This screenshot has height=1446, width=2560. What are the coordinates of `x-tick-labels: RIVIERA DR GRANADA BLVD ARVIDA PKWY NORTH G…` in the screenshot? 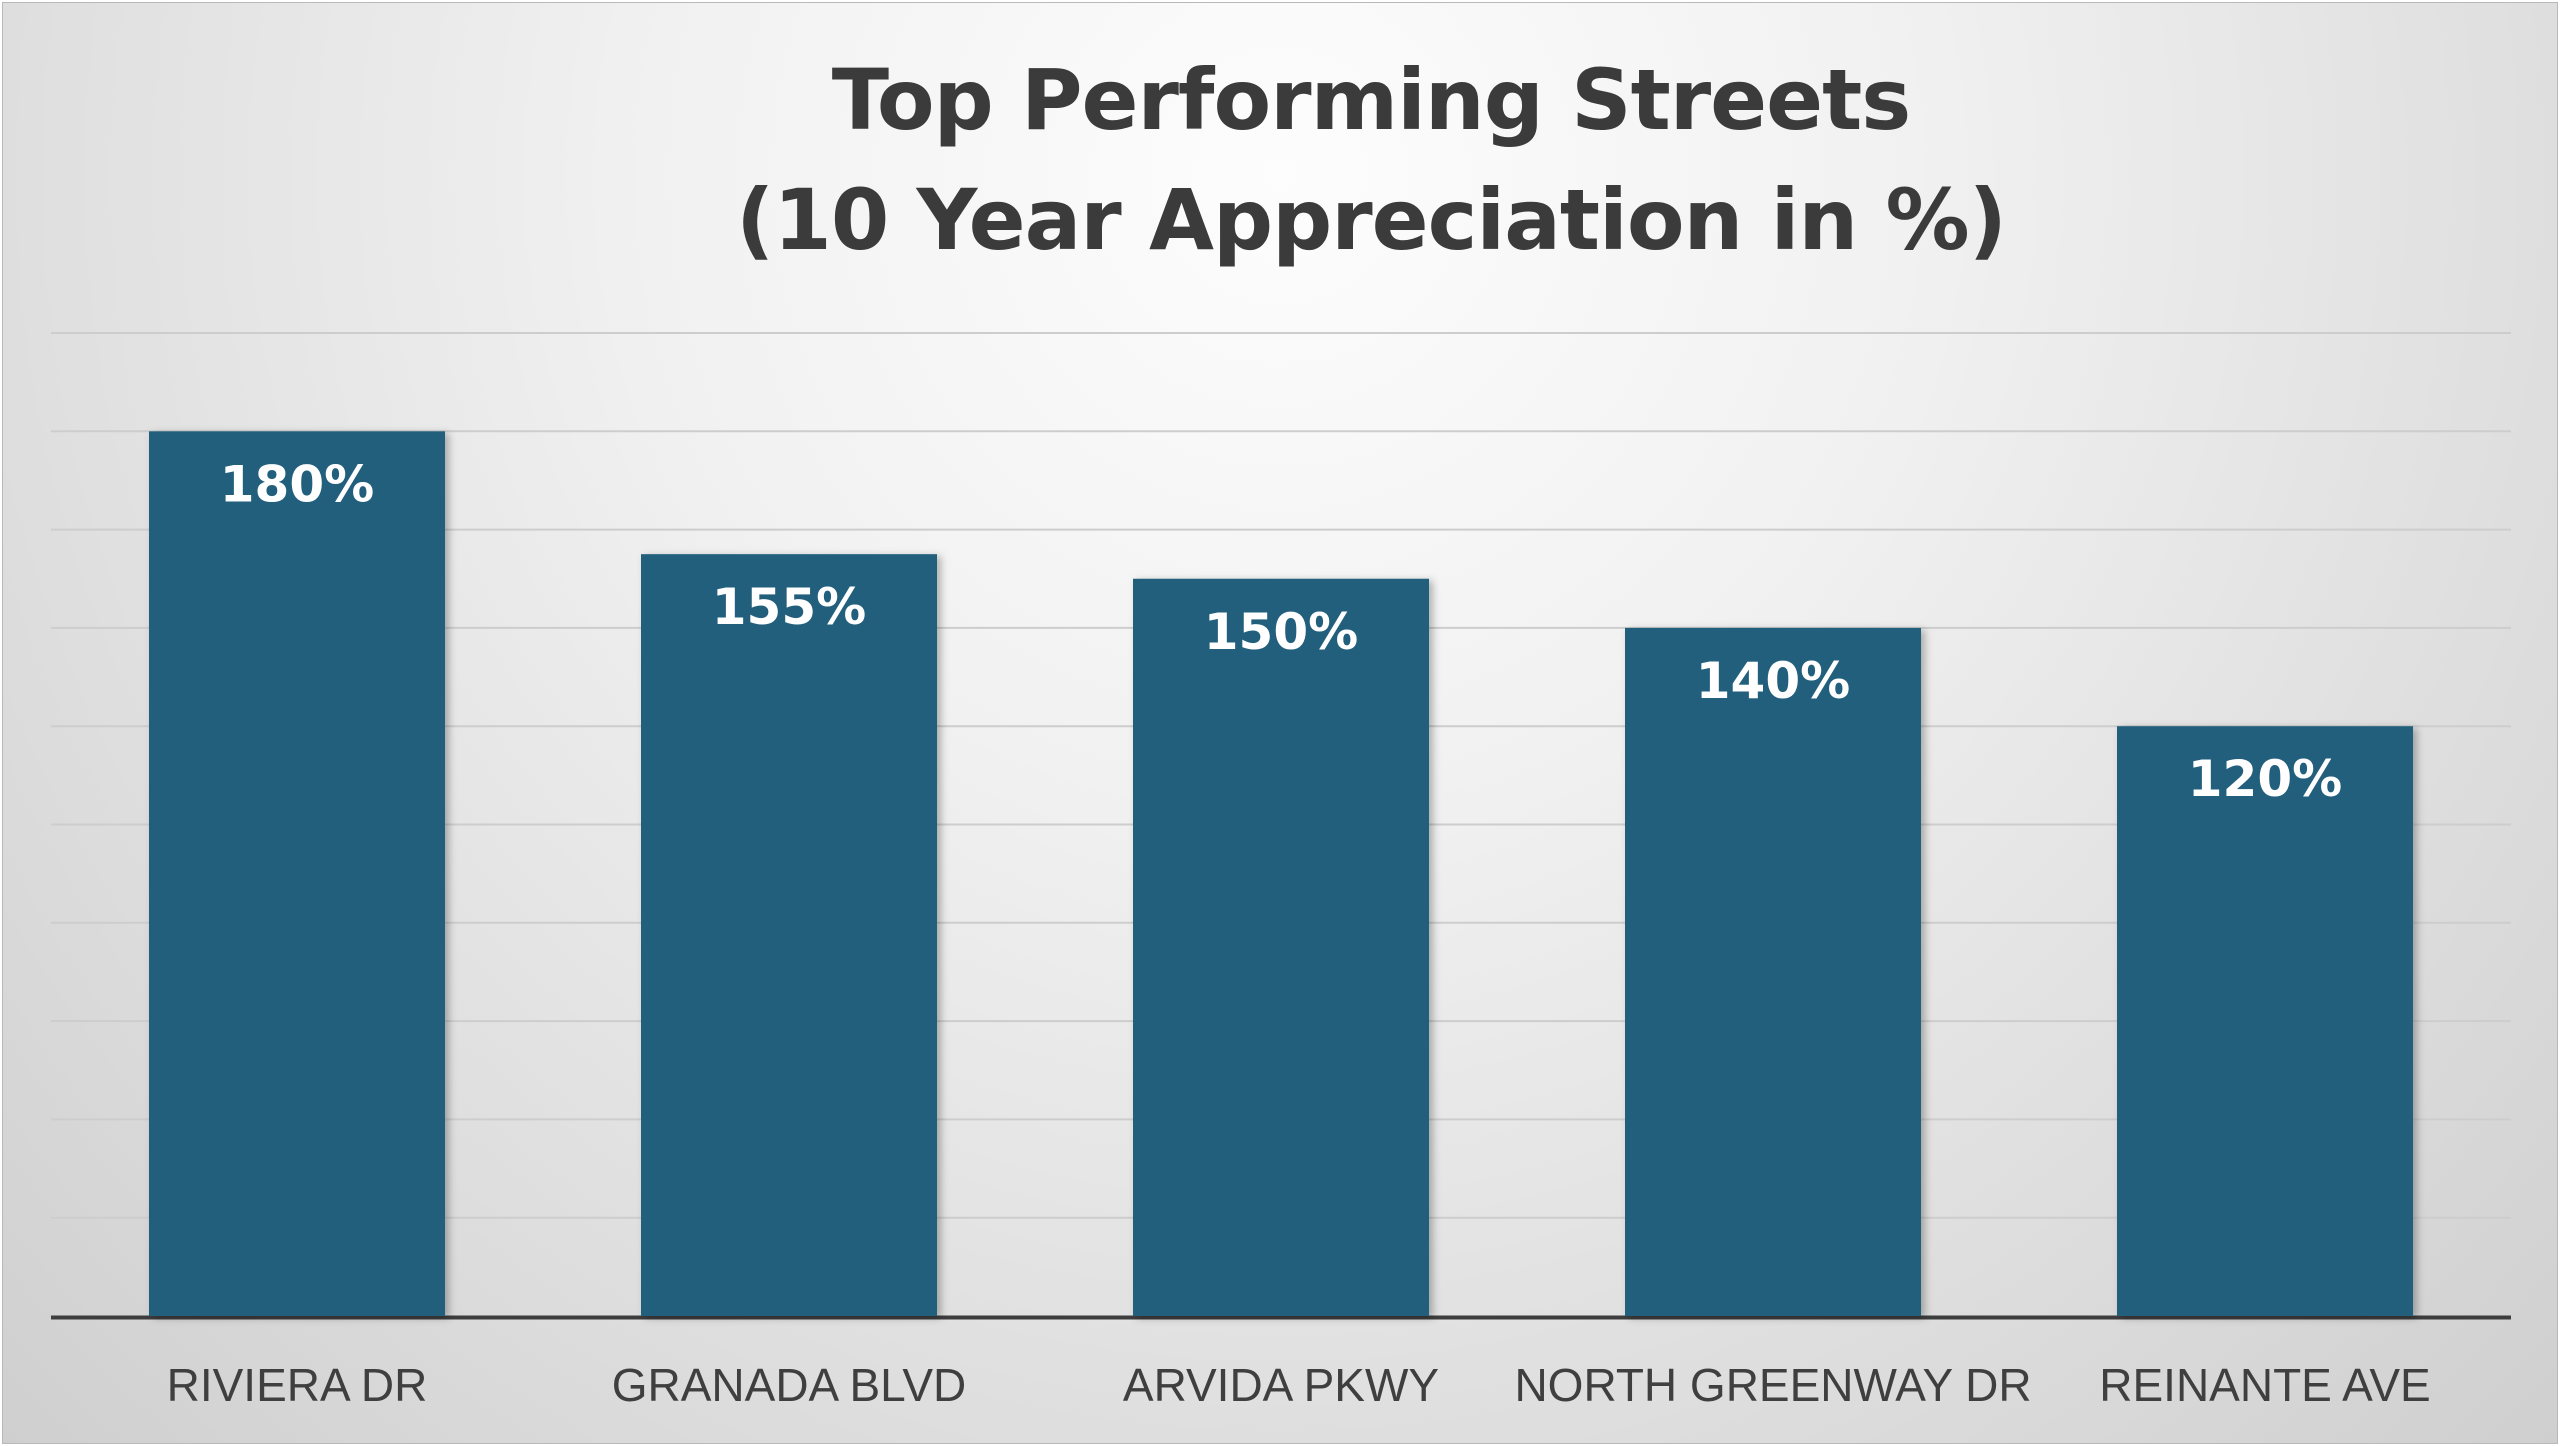 It's located at (1299, 1385).